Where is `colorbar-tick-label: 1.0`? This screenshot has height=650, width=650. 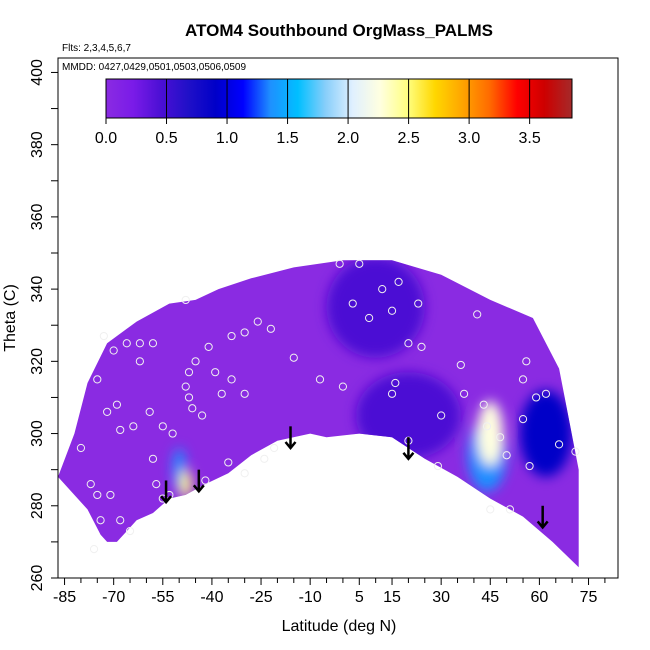
colorbar-tick-label: 1.0 is located at coordinates (227, 138).